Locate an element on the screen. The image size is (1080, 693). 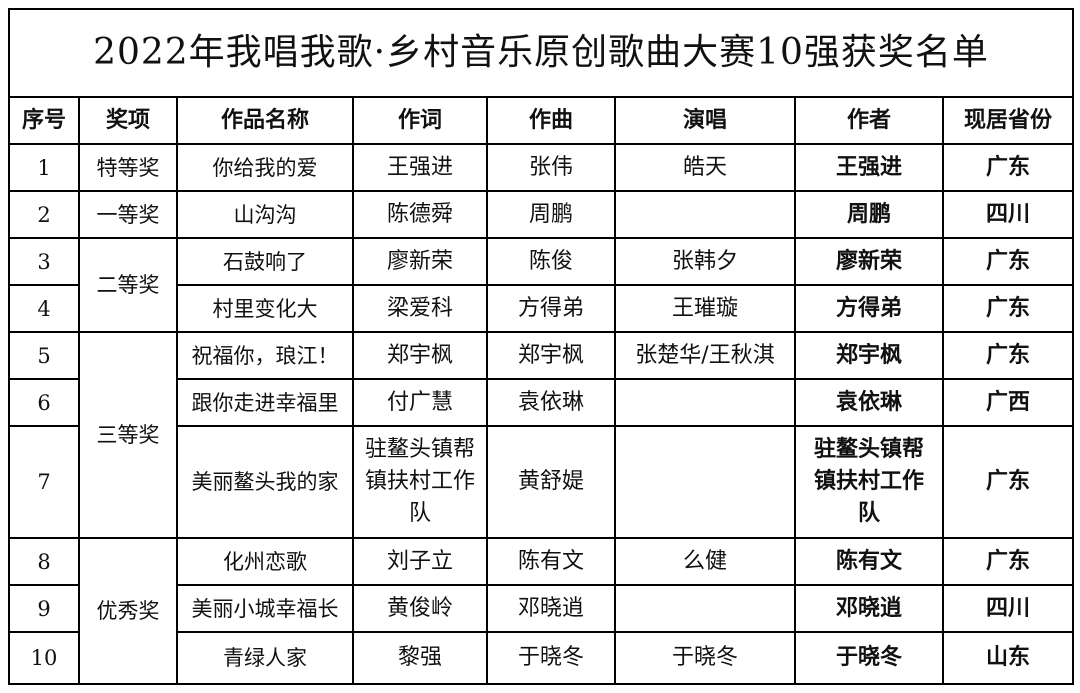
province: 广西 is located at coordinates (1008, 402).